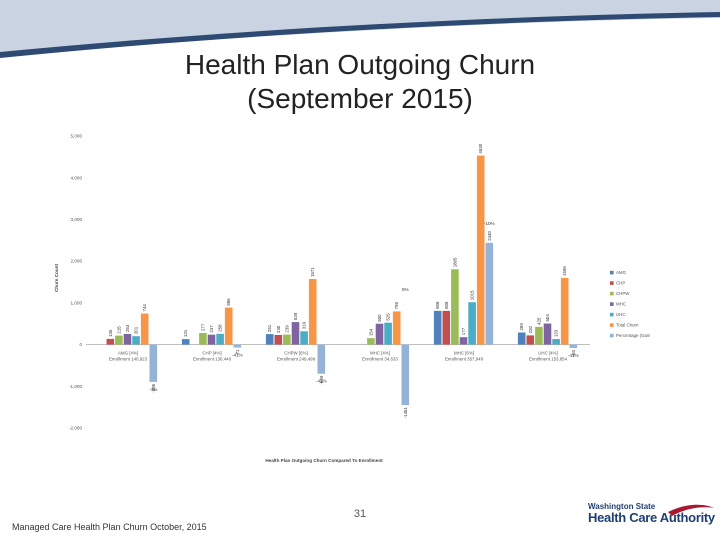 The height and width of the screenshot is (540, 720). Describe the element at coordinates (651, 517) in the screenshot. I see `logo-title: Health Care Authority` at that location.